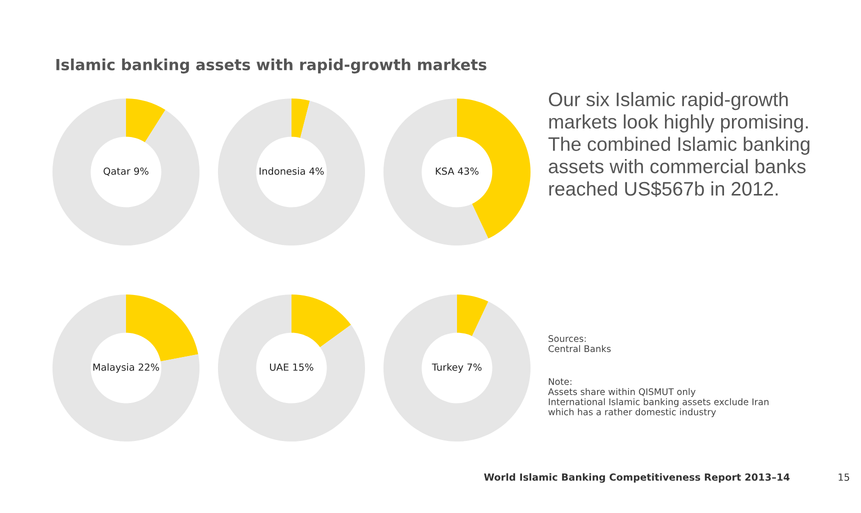  What do you see at coordinates (679, 144) in the screenshot?
I see `text: Our six Islamic rapid-growth markets look highly promising. The combined Islamic banking assets with commercial banks reached US$567b in 2012.` at bounding box center [679, 144].